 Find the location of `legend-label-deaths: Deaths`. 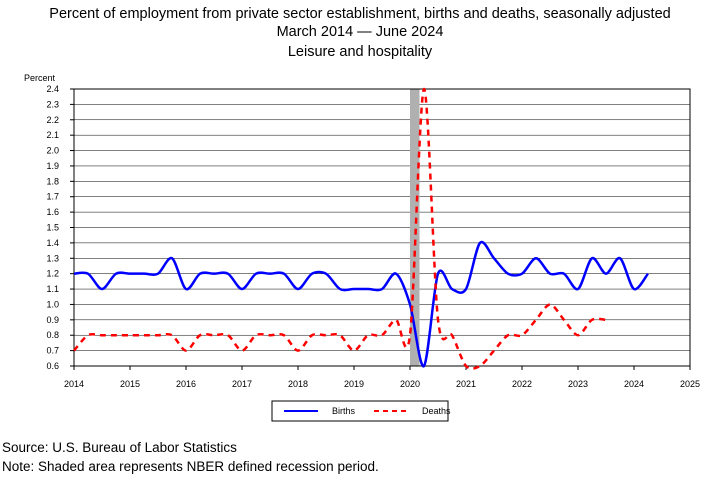

legend-label-deaths: Deaths is located at coordinates (436, 411).